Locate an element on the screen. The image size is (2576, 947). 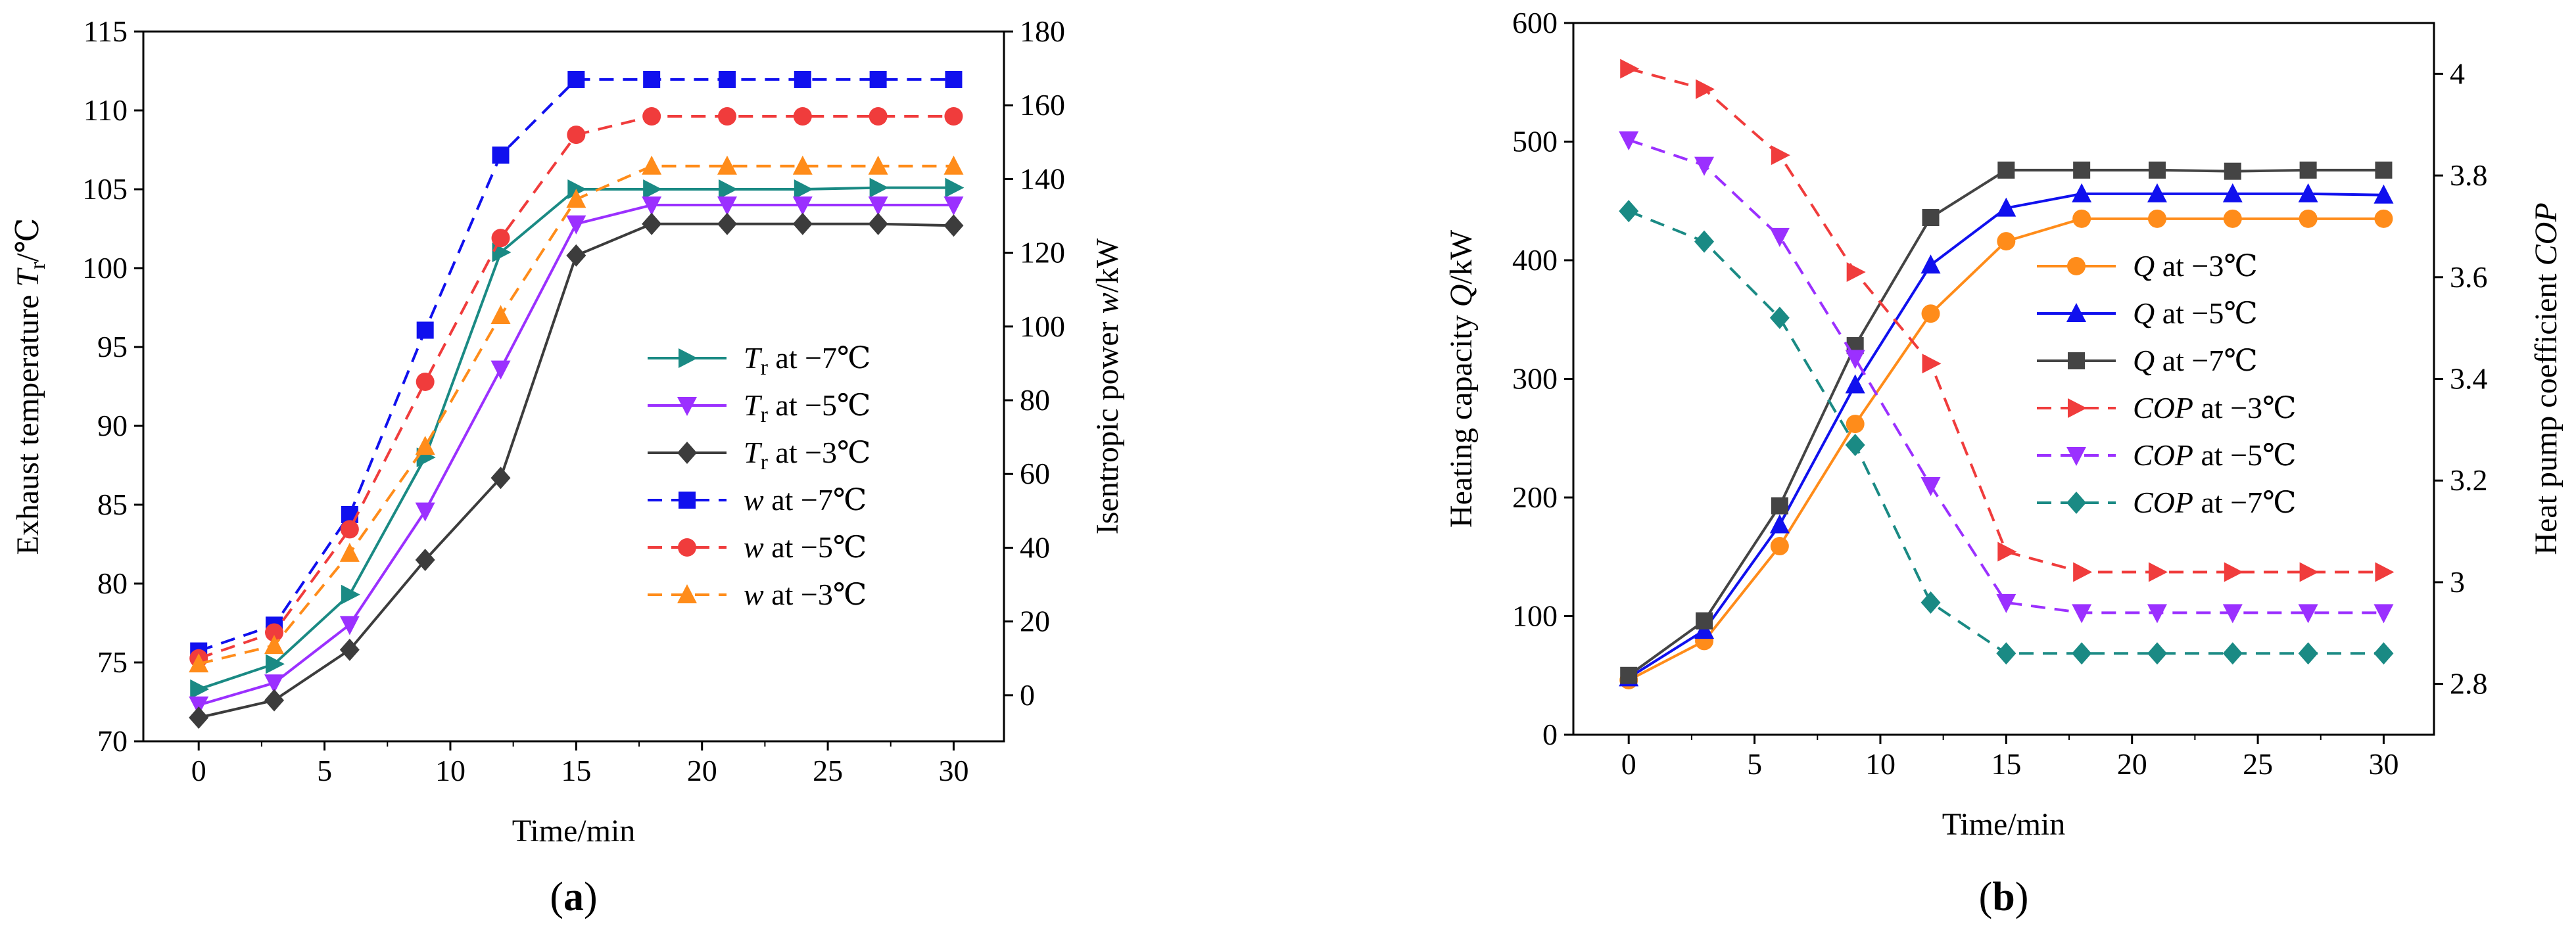
legend-label: Tr at −7℃ is located at coordinates (808, 360).